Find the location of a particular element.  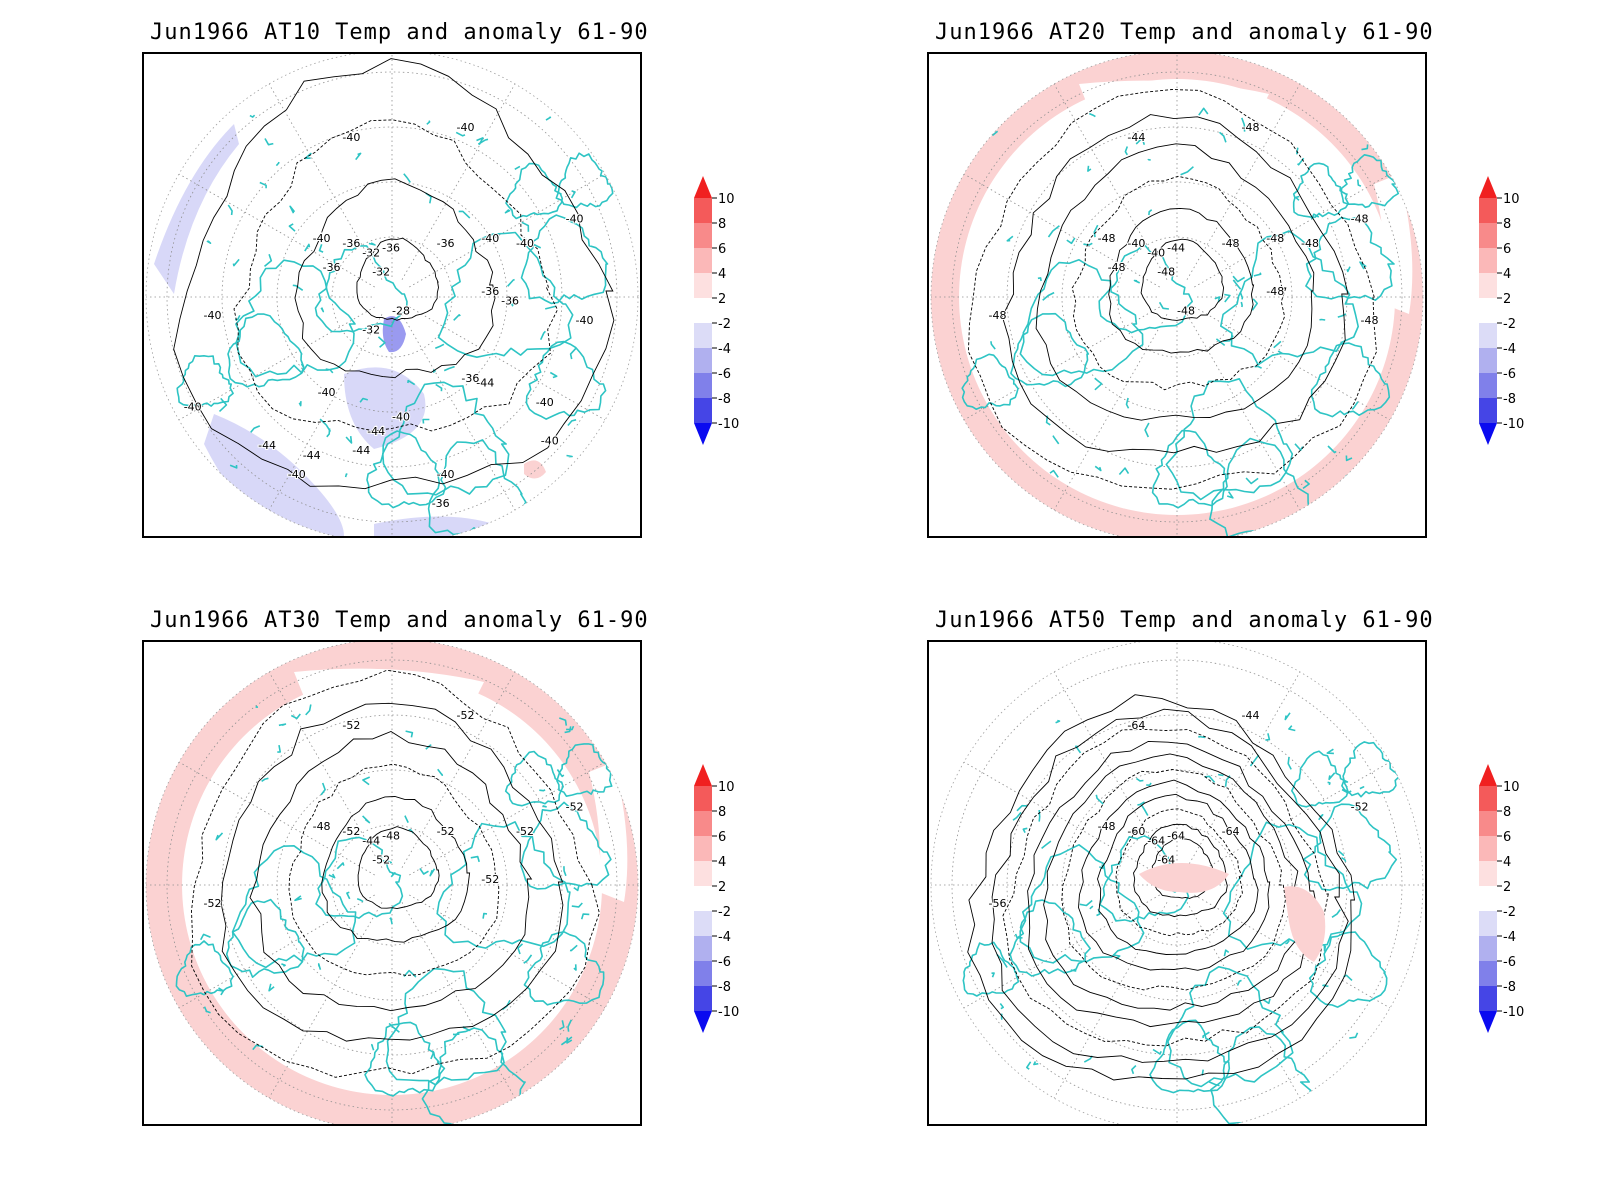

colorbar-label: -2 is located at coordinates (1509, 912).